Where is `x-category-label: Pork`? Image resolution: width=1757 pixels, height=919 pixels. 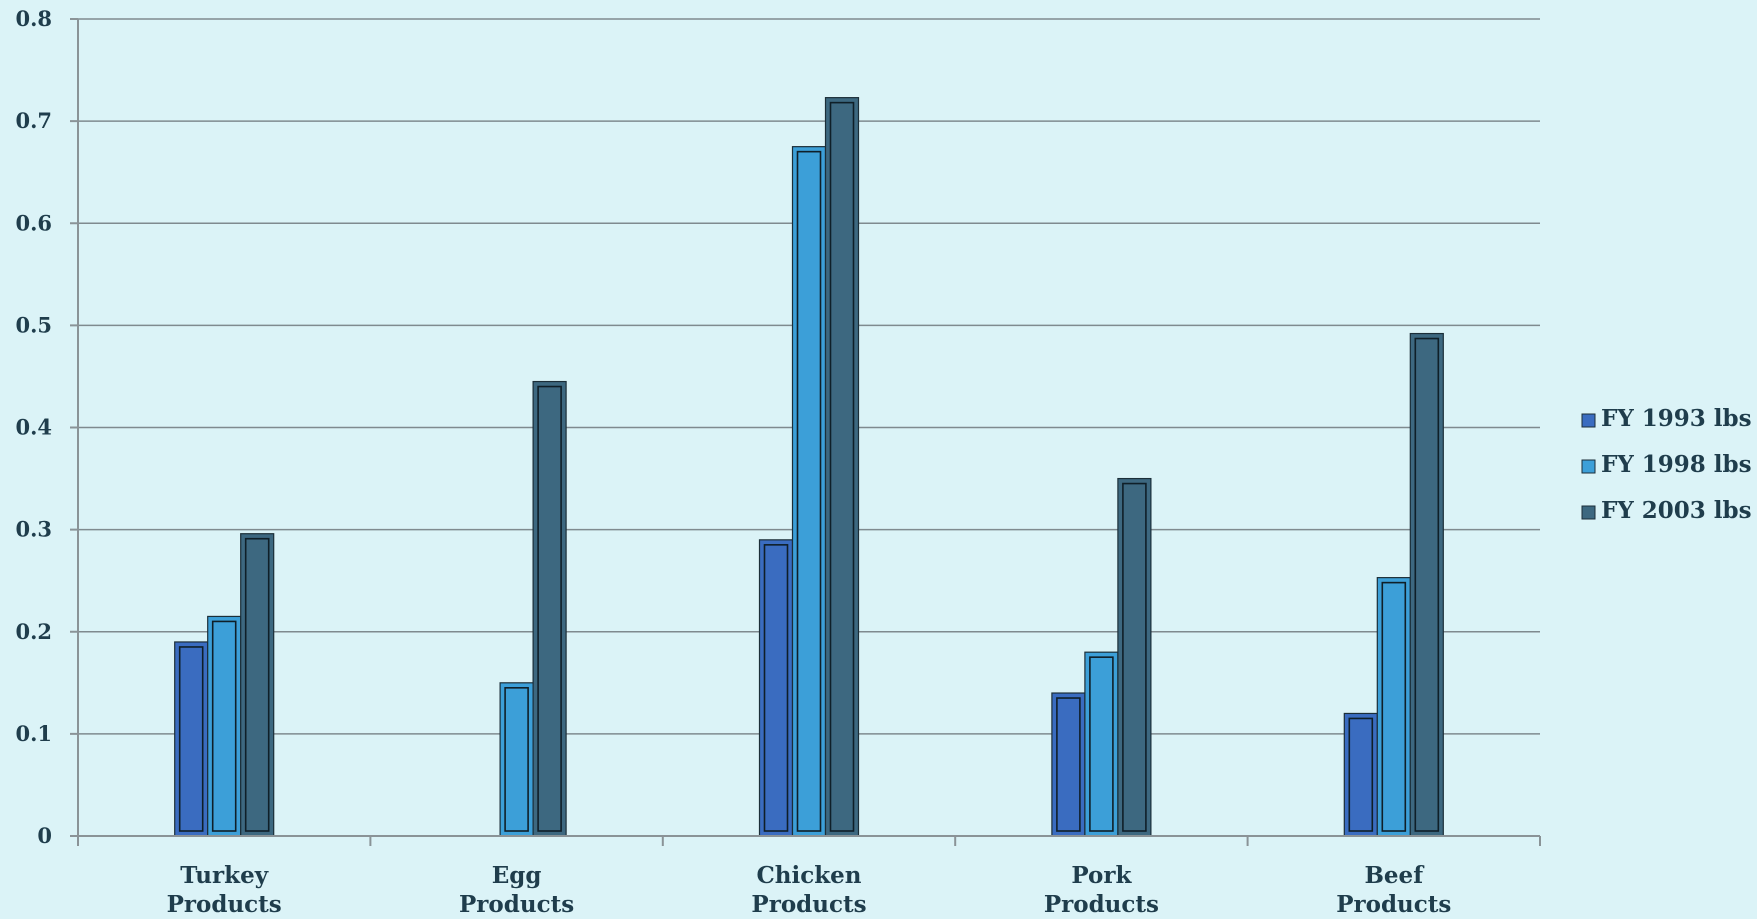
x-category-label: Pork is located at coordinates (1101, 875).